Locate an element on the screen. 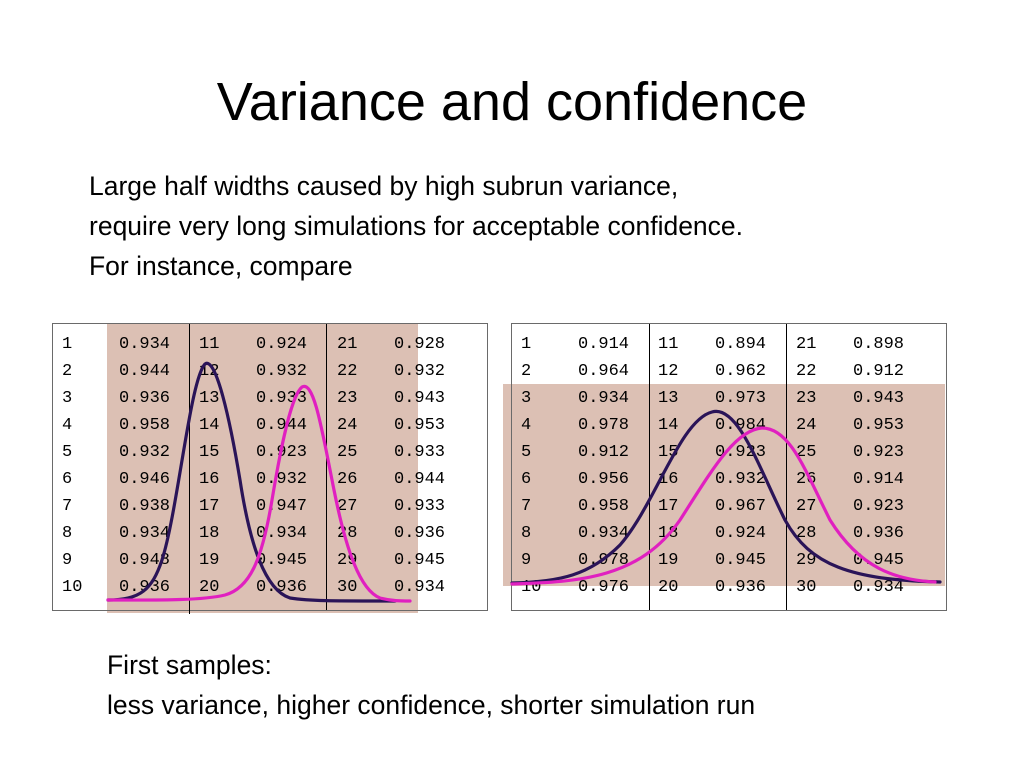  table-row: 7 0.958 17 0.967 27 0.923 is located at coordinates (729, 506).